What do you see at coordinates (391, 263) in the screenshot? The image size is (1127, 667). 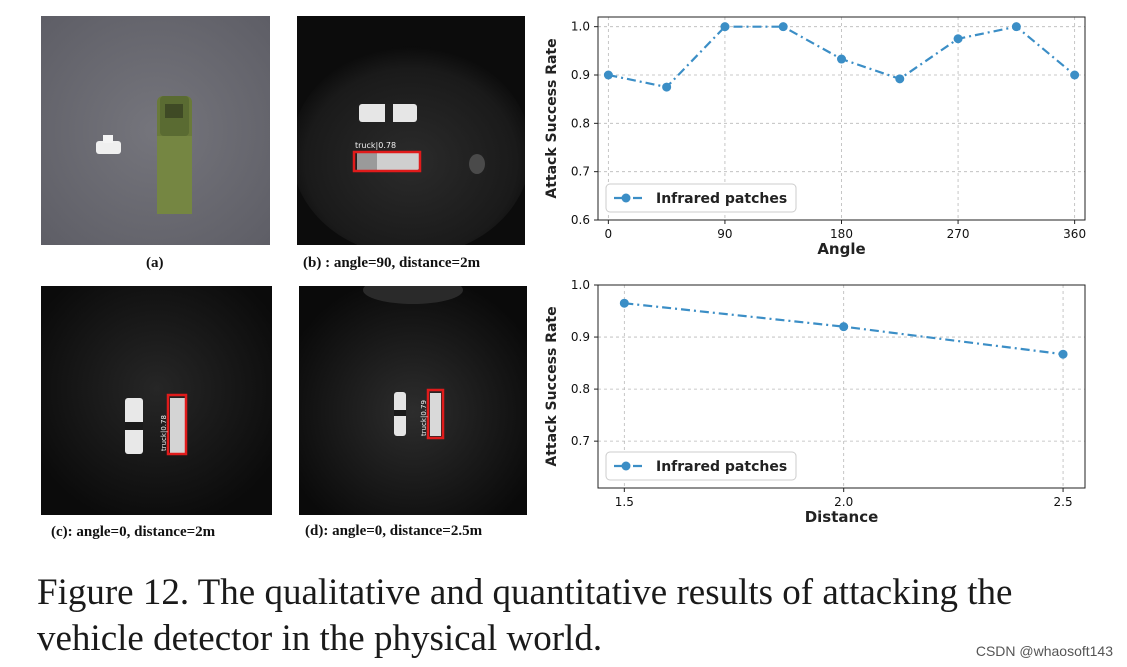 I see `subfigure-label-b: (b) : angle=90, distance=2m` at bounding box center [391, 263].